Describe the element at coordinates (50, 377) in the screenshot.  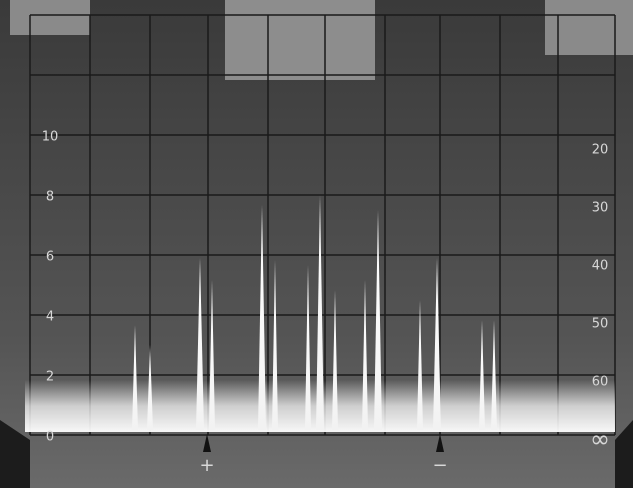
I see `left-scale-label: 2` at that location.